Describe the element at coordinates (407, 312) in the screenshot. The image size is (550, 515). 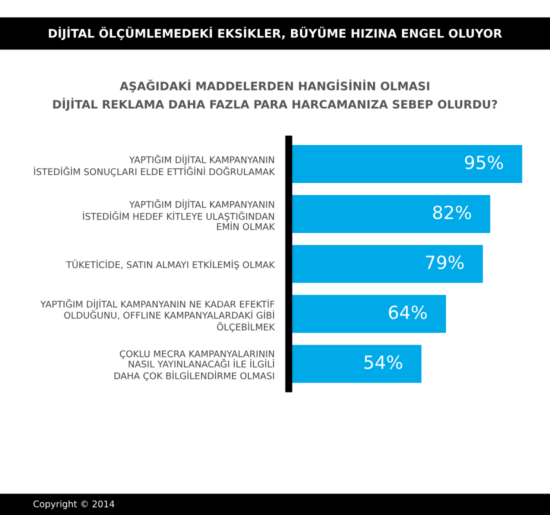
I see `data-label: 64%` at that location.